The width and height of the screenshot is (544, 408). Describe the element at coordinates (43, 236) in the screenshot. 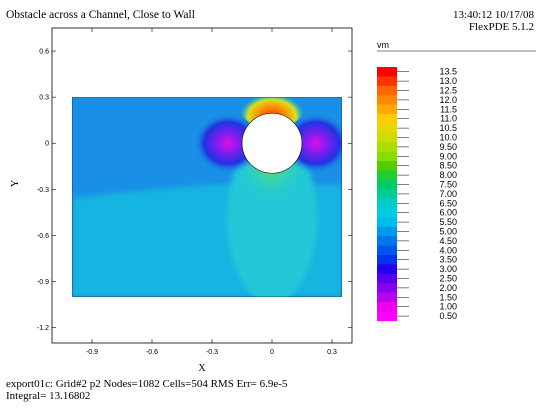

I see `y-tick-label: -0.6` at that location.